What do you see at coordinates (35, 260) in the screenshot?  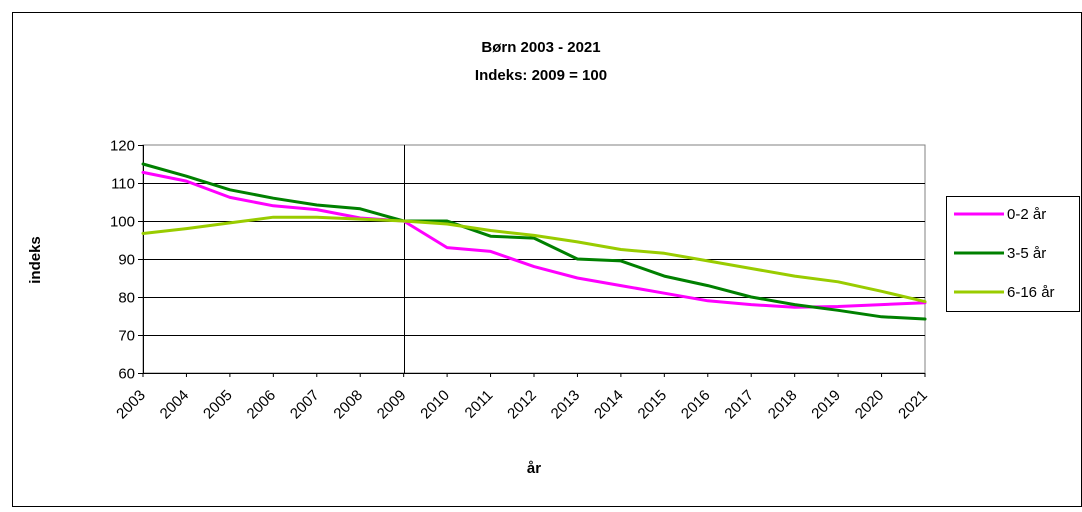 I see `y-axis-label: indeks` at bounding box center [35, 260].